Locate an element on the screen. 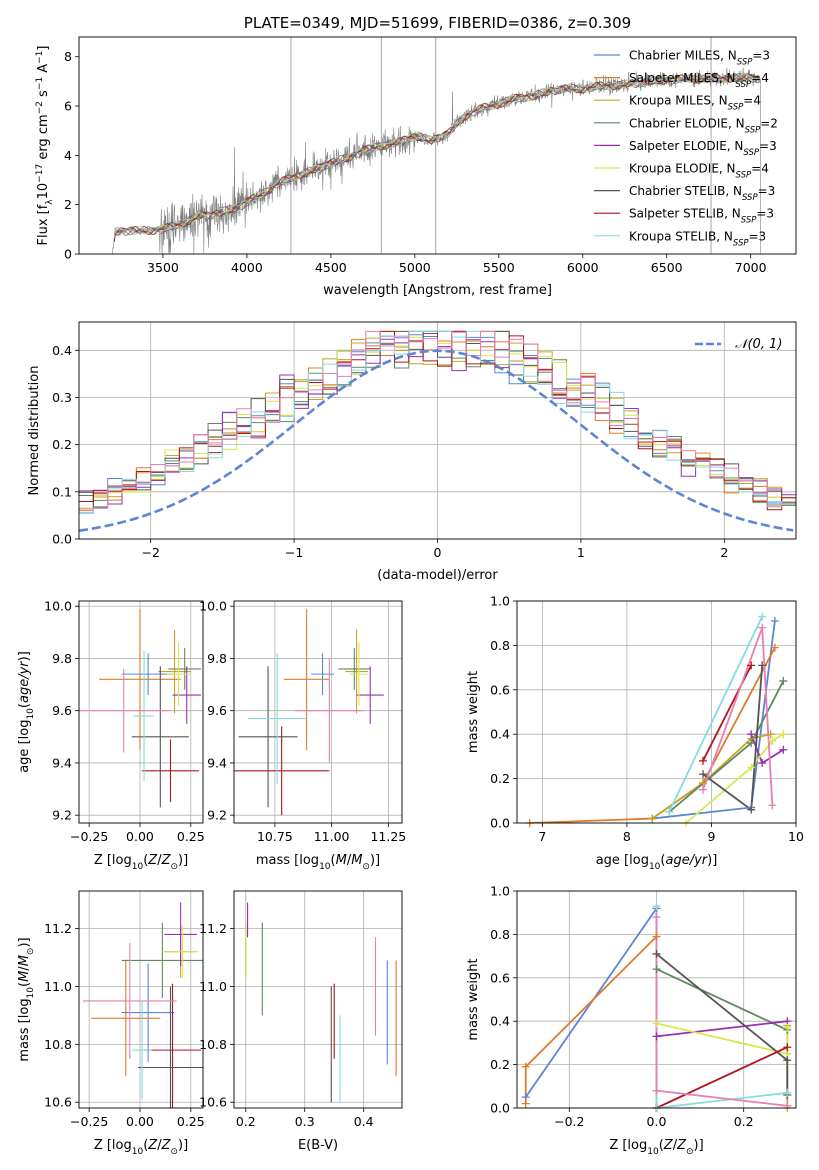 The width and height of the screenshot is (819, 1170). y-tick-label: 10.8 is located at coordinates (213, 1044).